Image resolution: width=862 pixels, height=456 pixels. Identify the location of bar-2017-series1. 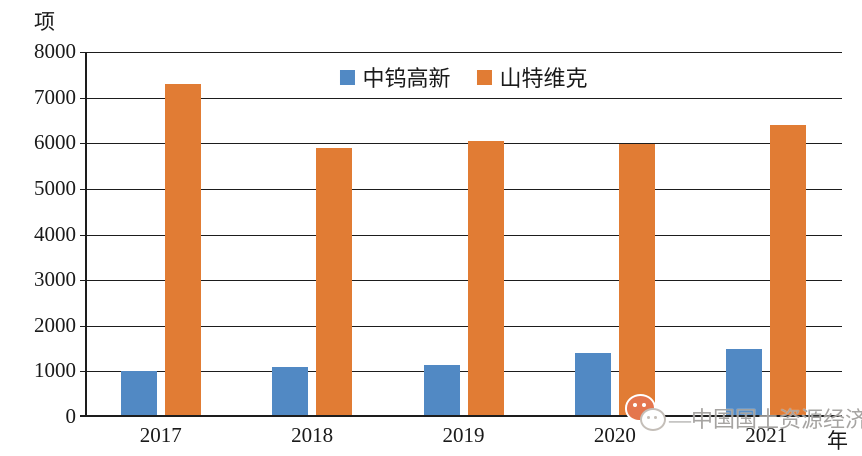
(138, 393).